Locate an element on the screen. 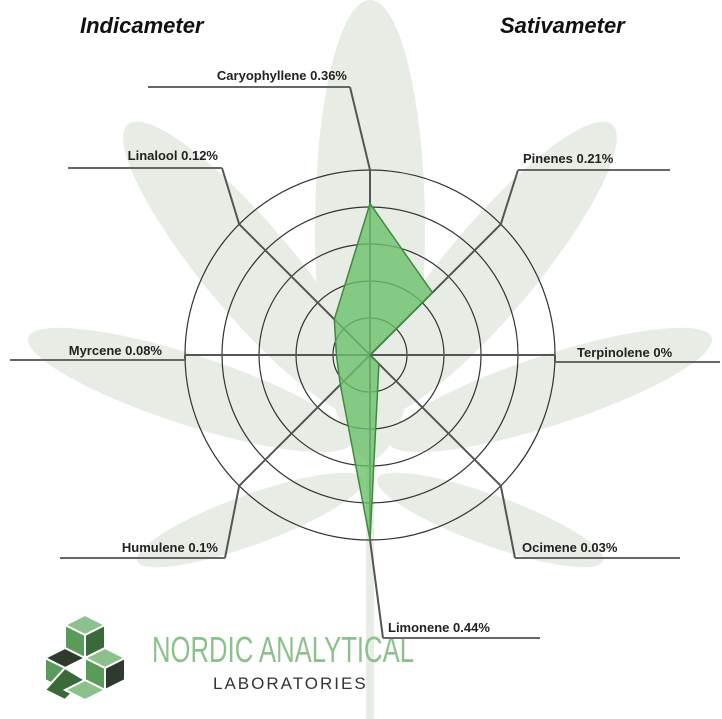  axis-label: Terpinolene 0% is located at coordinates (625, 352).